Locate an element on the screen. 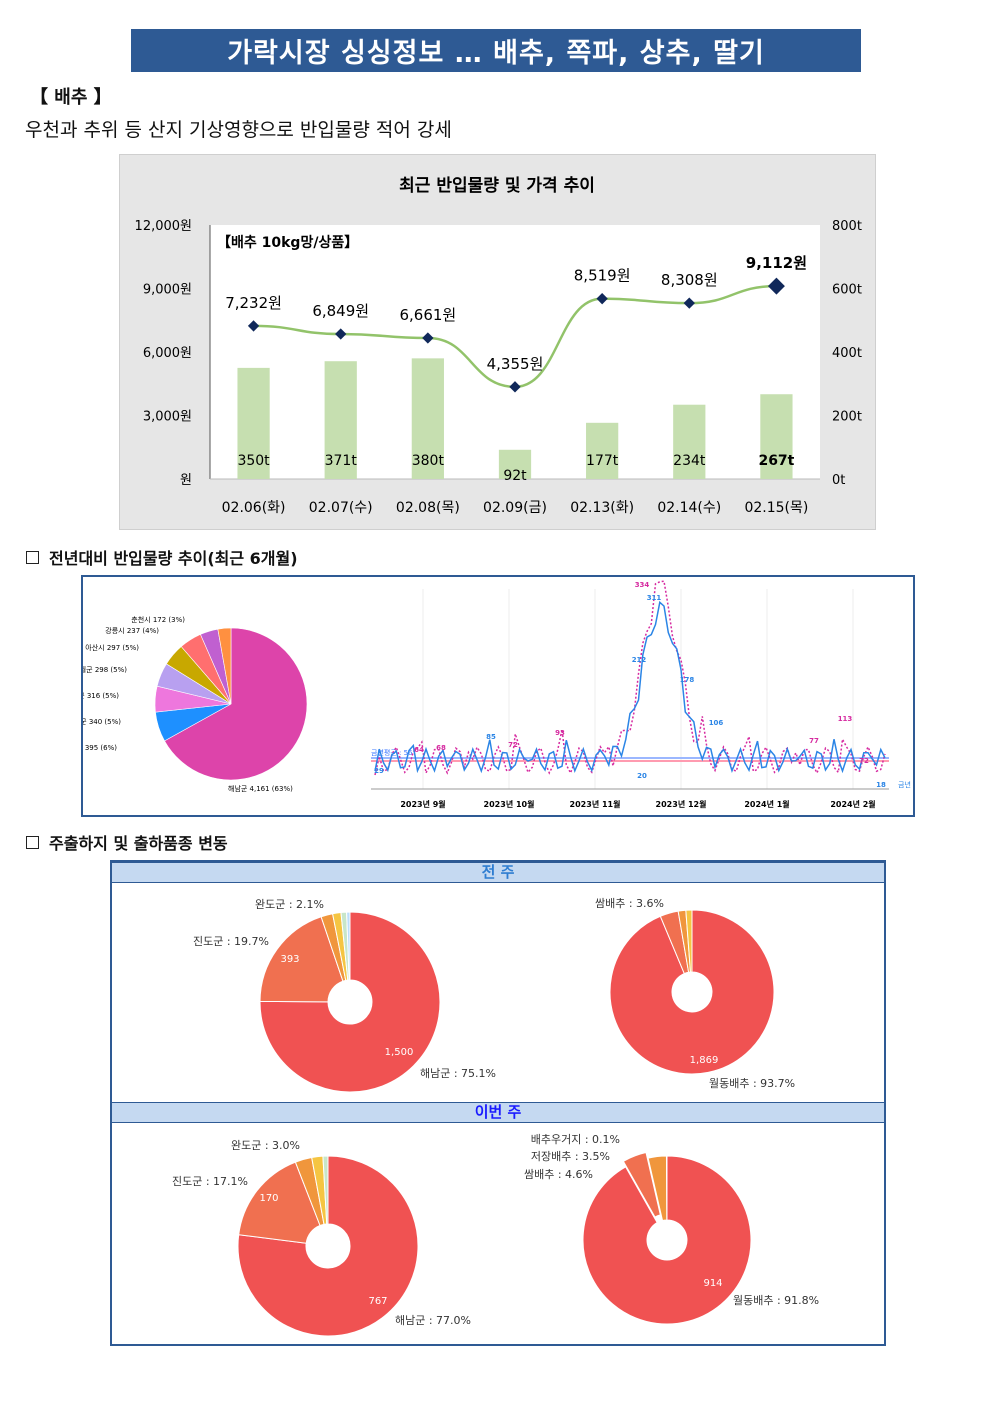 This screenshot has width=992, height=1403. x-tick-label: 02.07(수) is located at coordinates (341, 508).